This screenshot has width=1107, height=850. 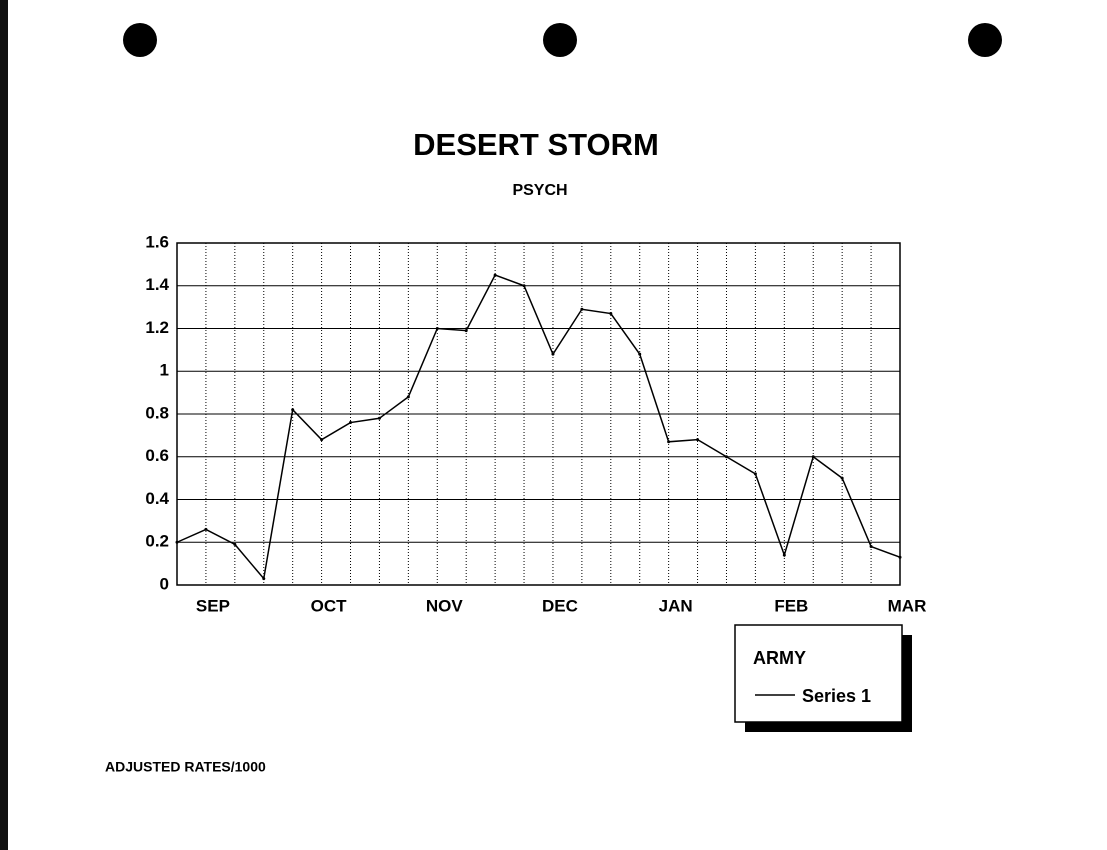 What do you see at coordinates (157, 455) in the screenshot?
I see `y-tick-label: 0.6` at bounding box center [157, 455].